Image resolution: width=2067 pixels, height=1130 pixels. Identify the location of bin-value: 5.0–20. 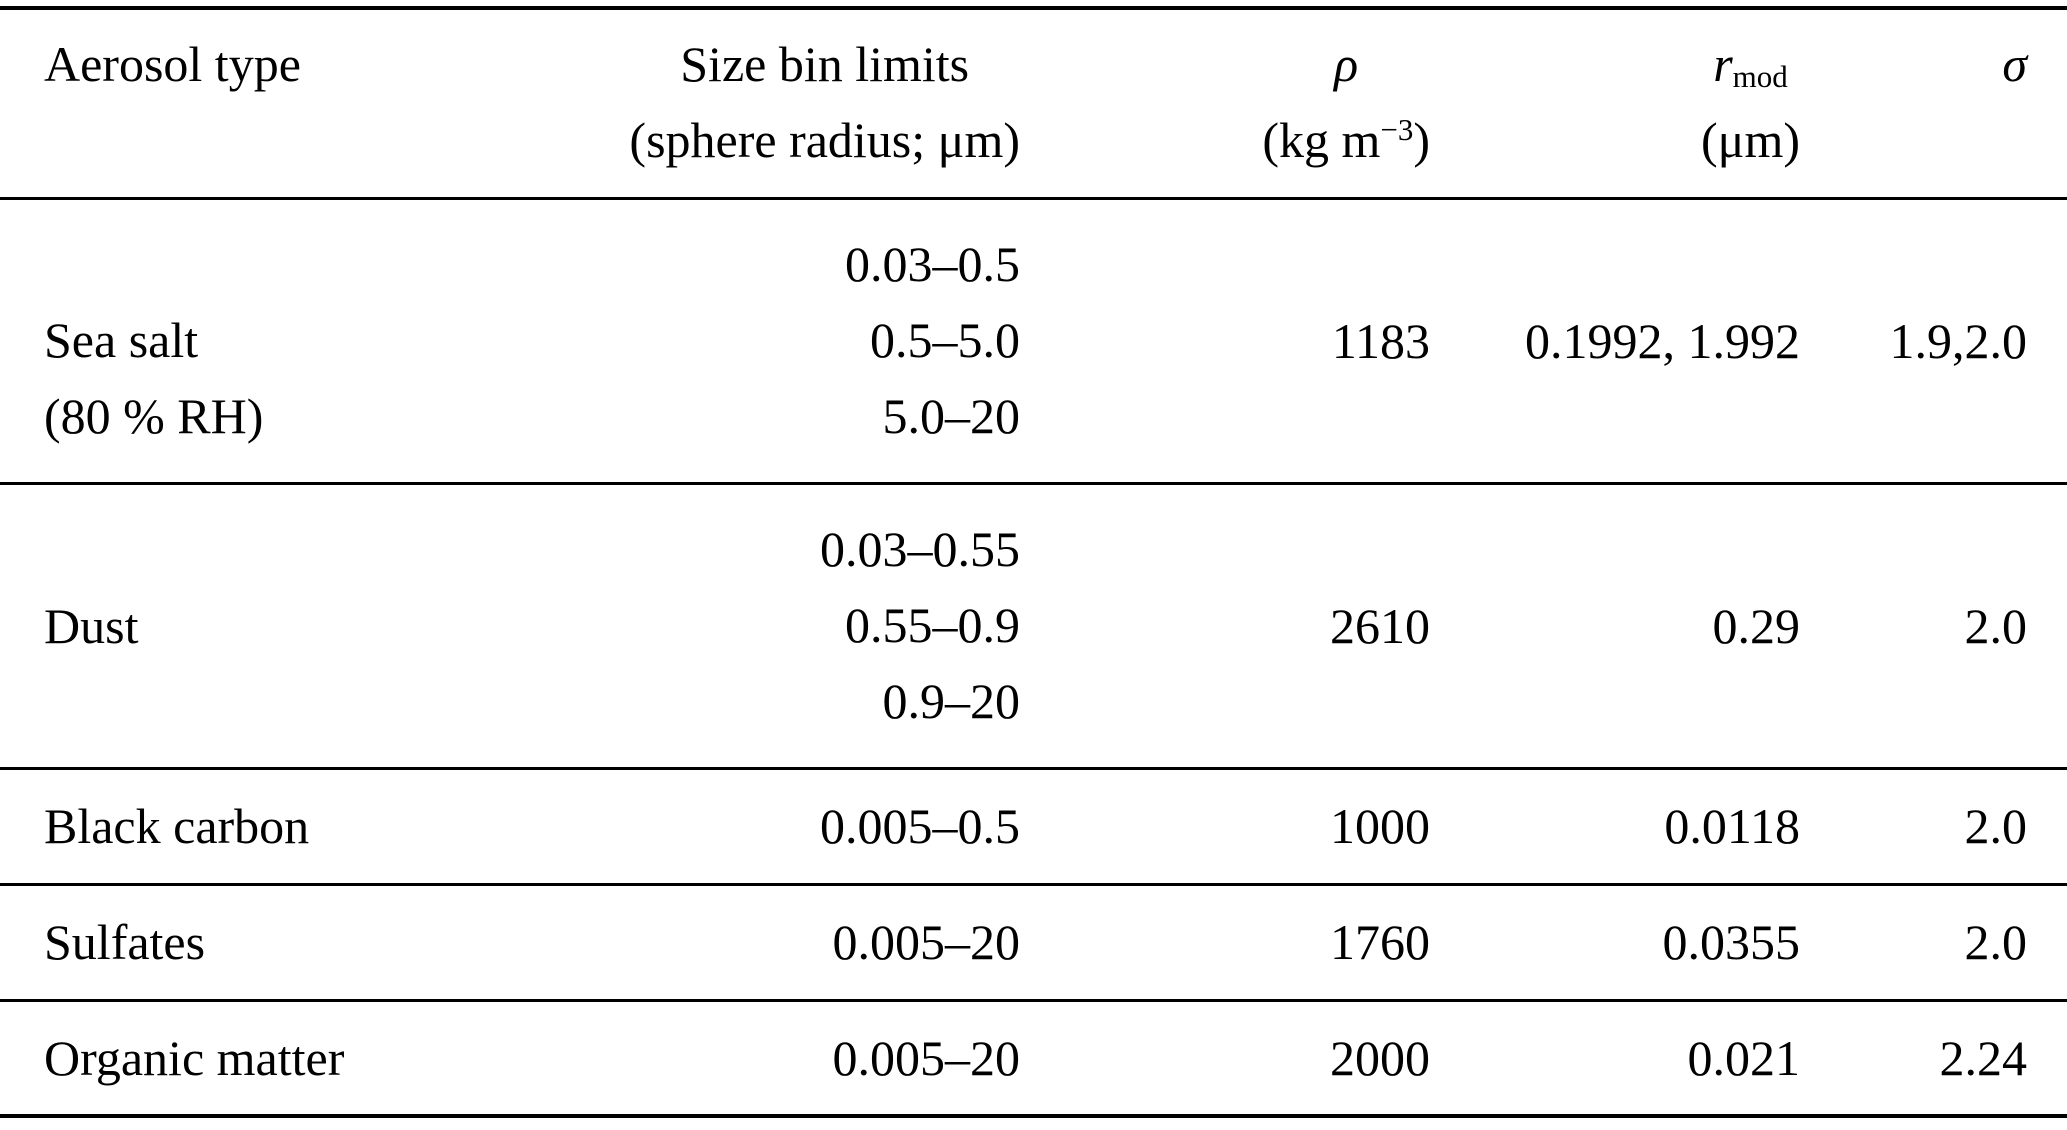
(951, 415).